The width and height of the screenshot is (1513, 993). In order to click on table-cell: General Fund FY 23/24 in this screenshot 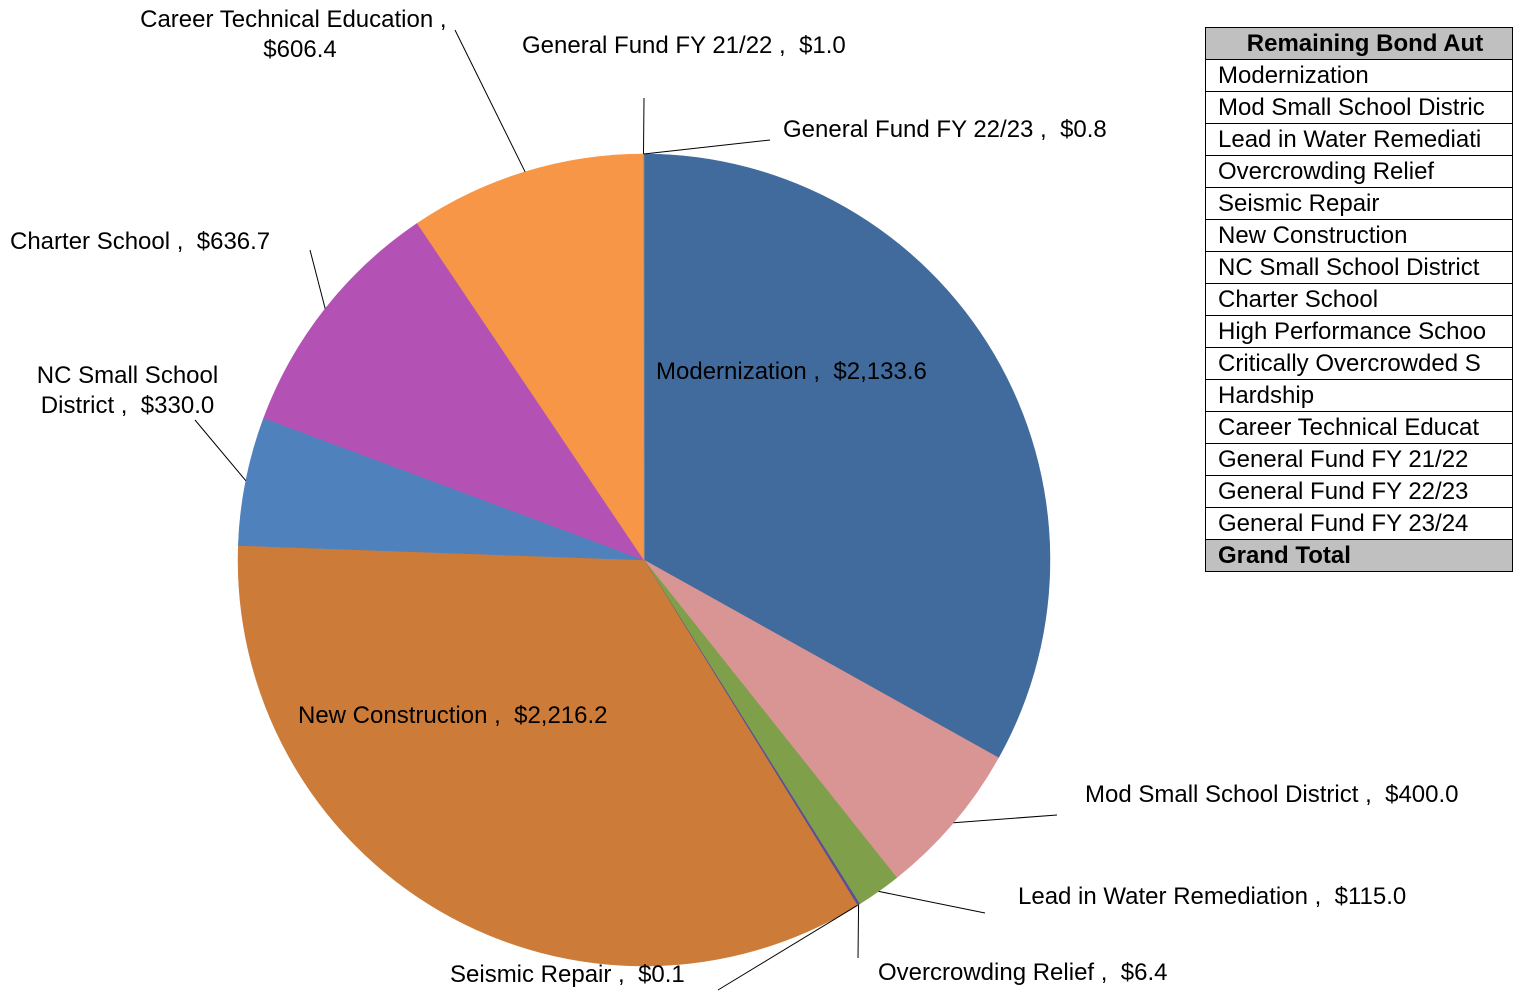, I will do `click(1359, 523)`.